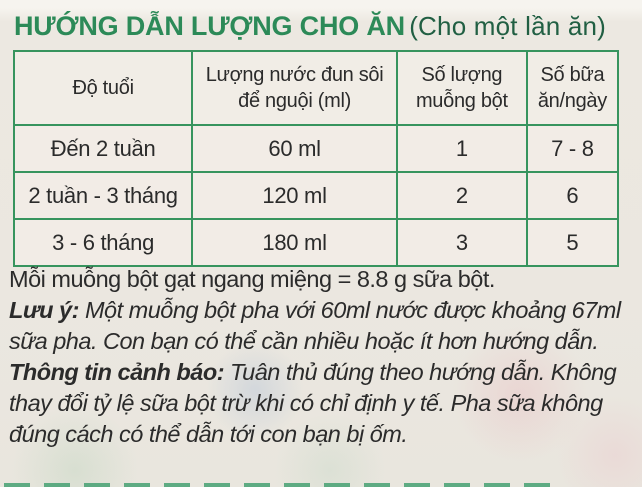 This screenshot has height=487, width=642. I want to click on table-row: Đến 2 tuần 60 ml 1 7 - 8, so click(316, 148).